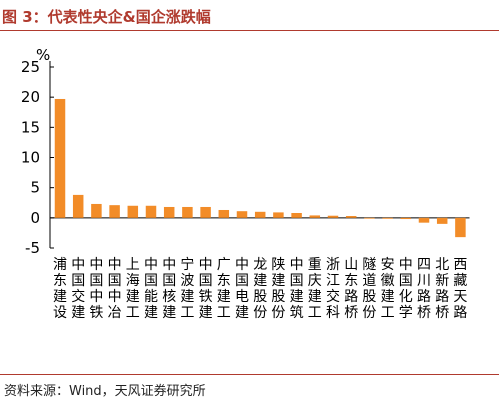  What do you see at coordinates (60, 289) in the screenshot?
I see `x-category-label: 浦东建设` at bounding box center [60, 289].